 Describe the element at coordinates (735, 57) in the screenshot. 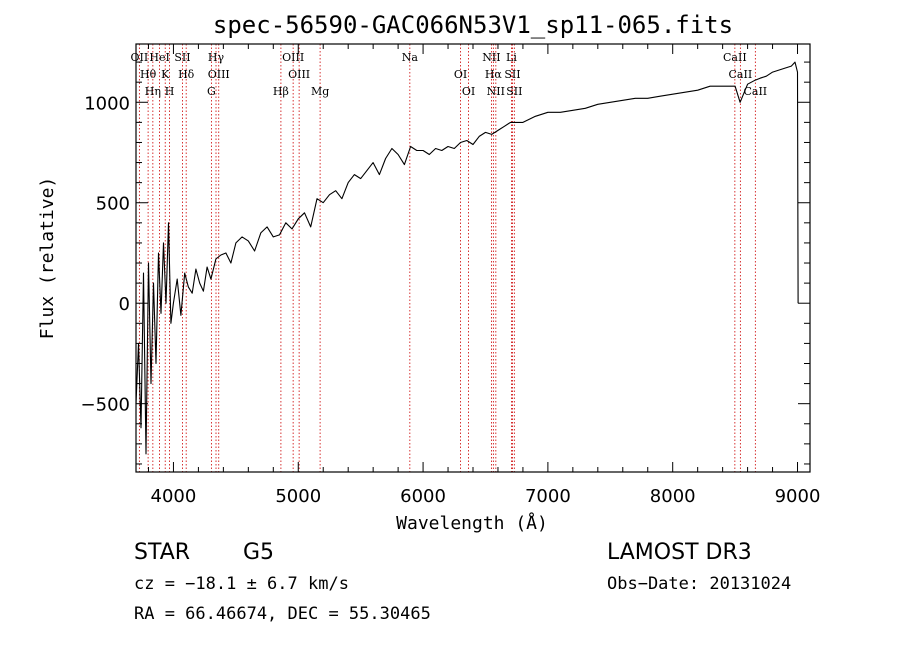

I see `line-label-25: CaII` at that location.